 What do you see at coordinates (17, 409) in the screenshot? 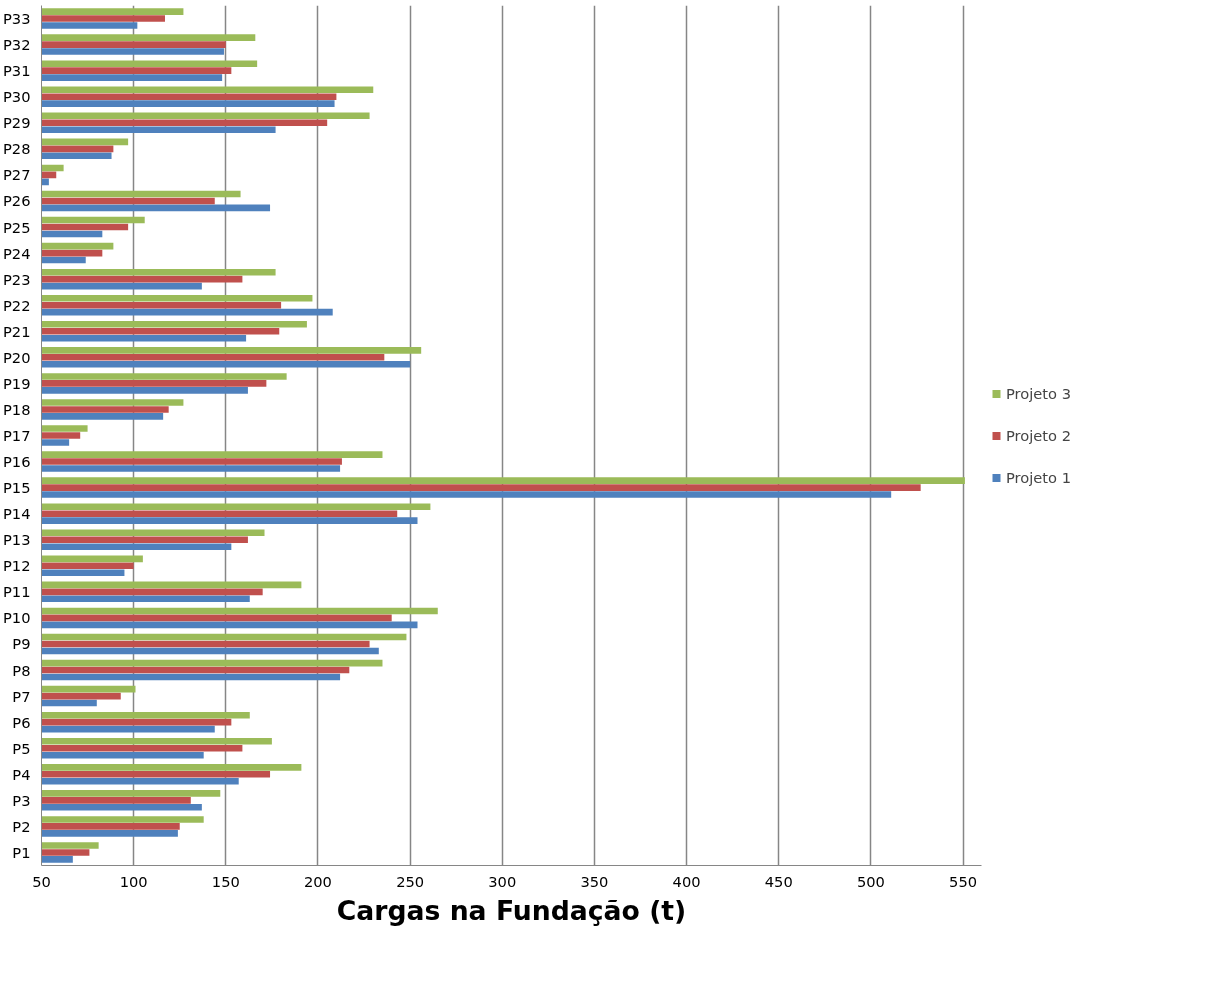
I see `y-tick-label: P18` at bounding box center [17, 409].